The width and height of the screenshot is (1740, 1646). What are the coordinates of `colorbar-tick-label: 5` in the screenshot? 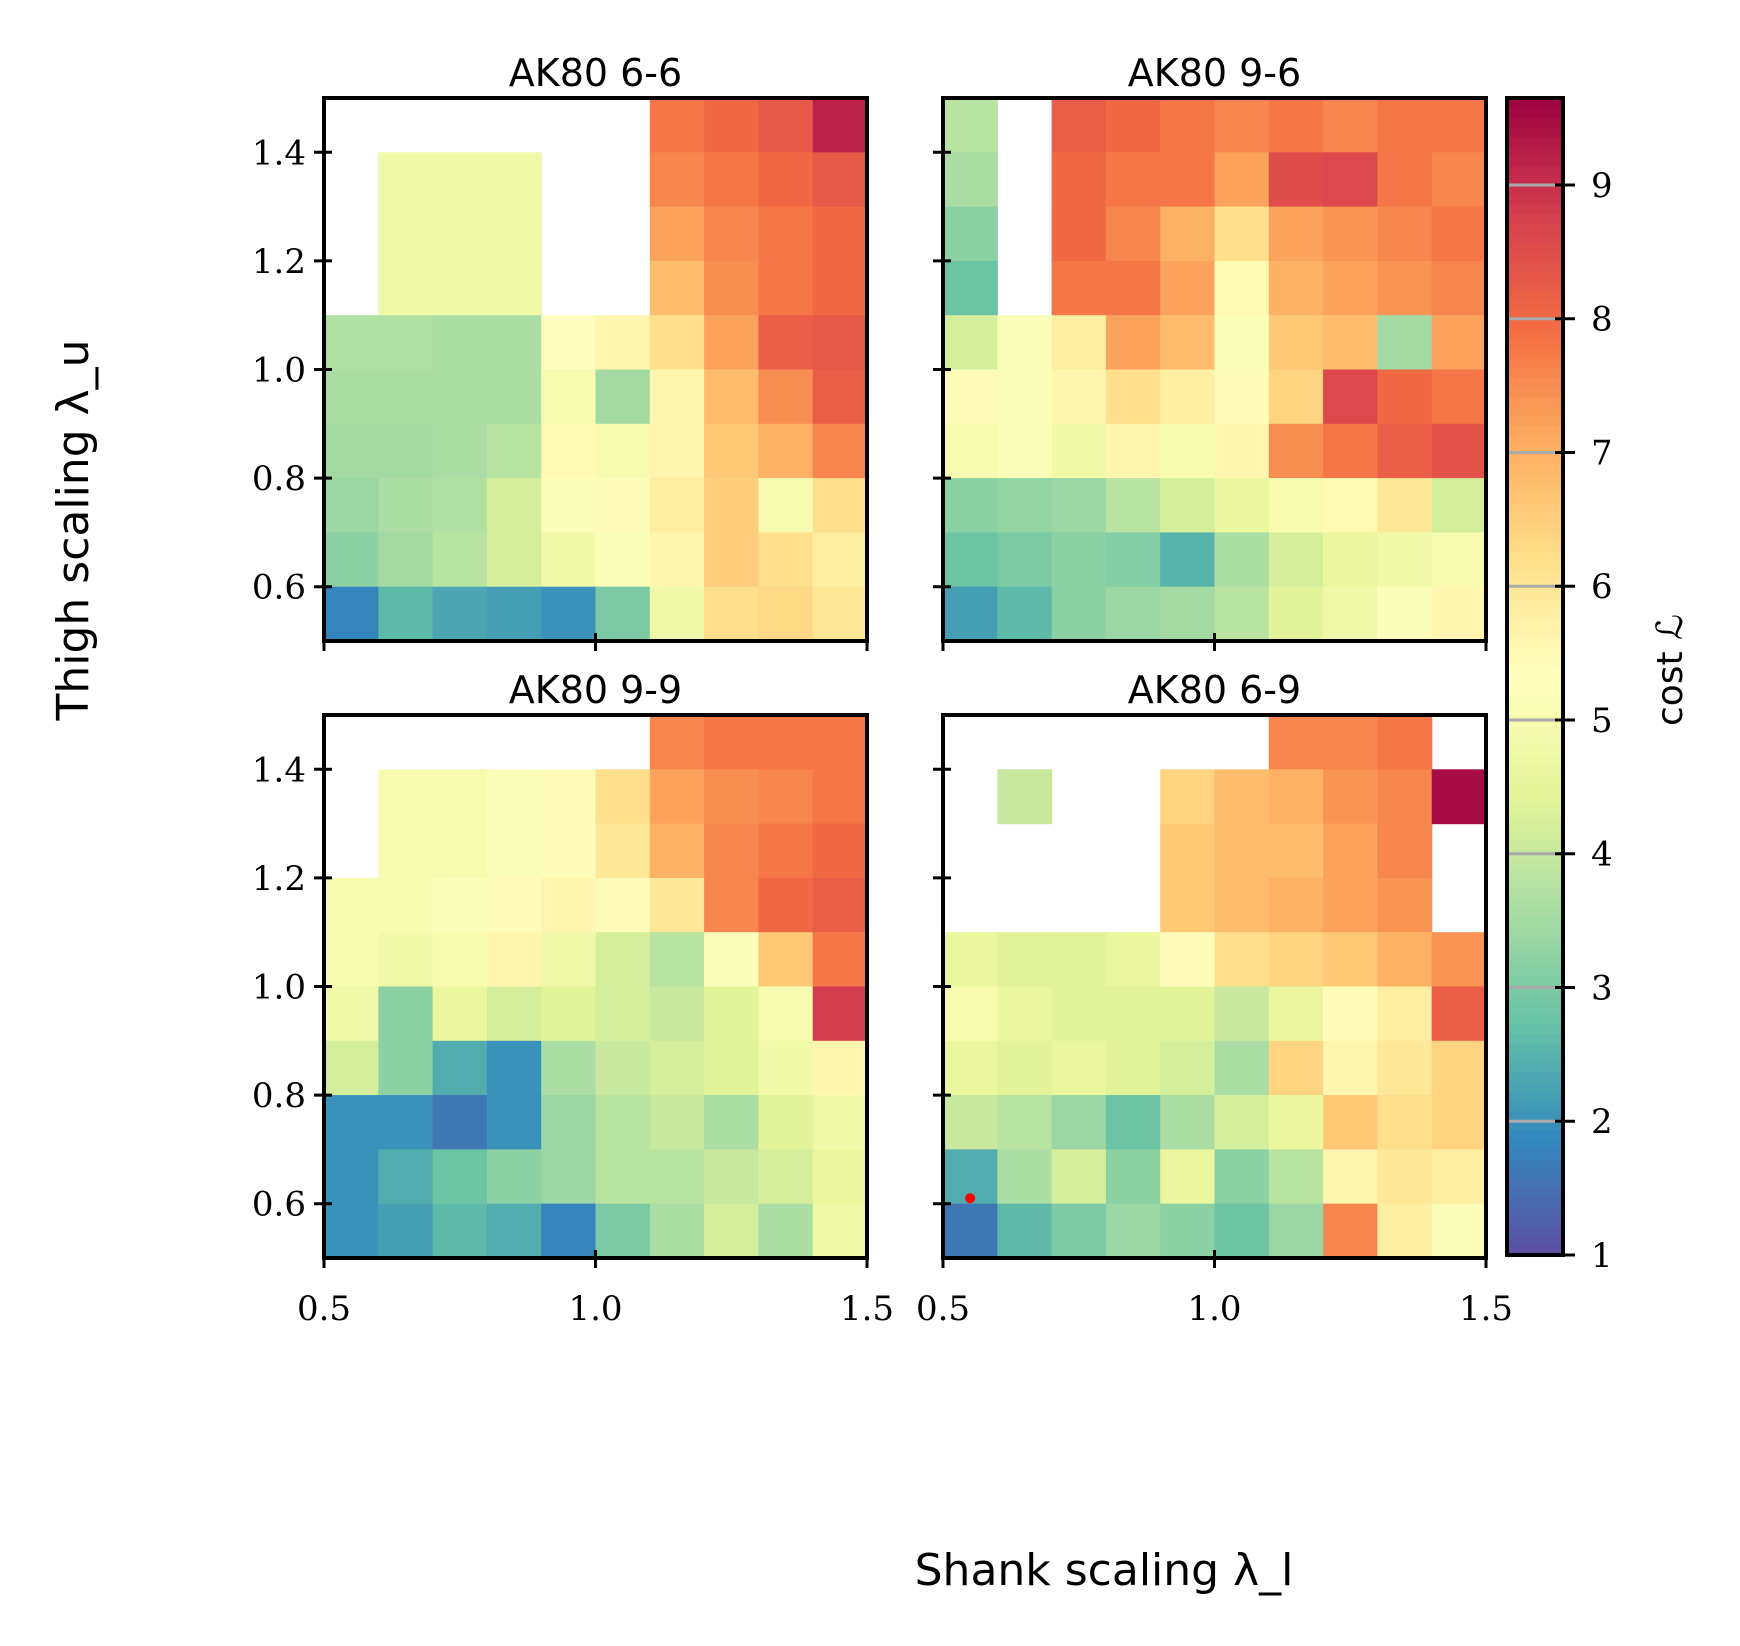 It's located at (1602, 721).